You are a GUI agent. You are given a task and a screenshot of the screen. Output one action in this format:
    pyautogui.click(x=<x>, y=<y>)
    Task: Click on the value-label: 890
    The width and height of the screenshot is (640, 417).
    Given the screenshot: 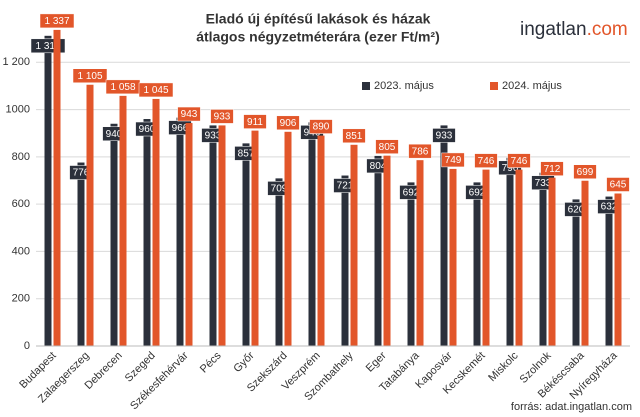 What is the action you would take?
    pyautogui.click(x=321, y=127)
    